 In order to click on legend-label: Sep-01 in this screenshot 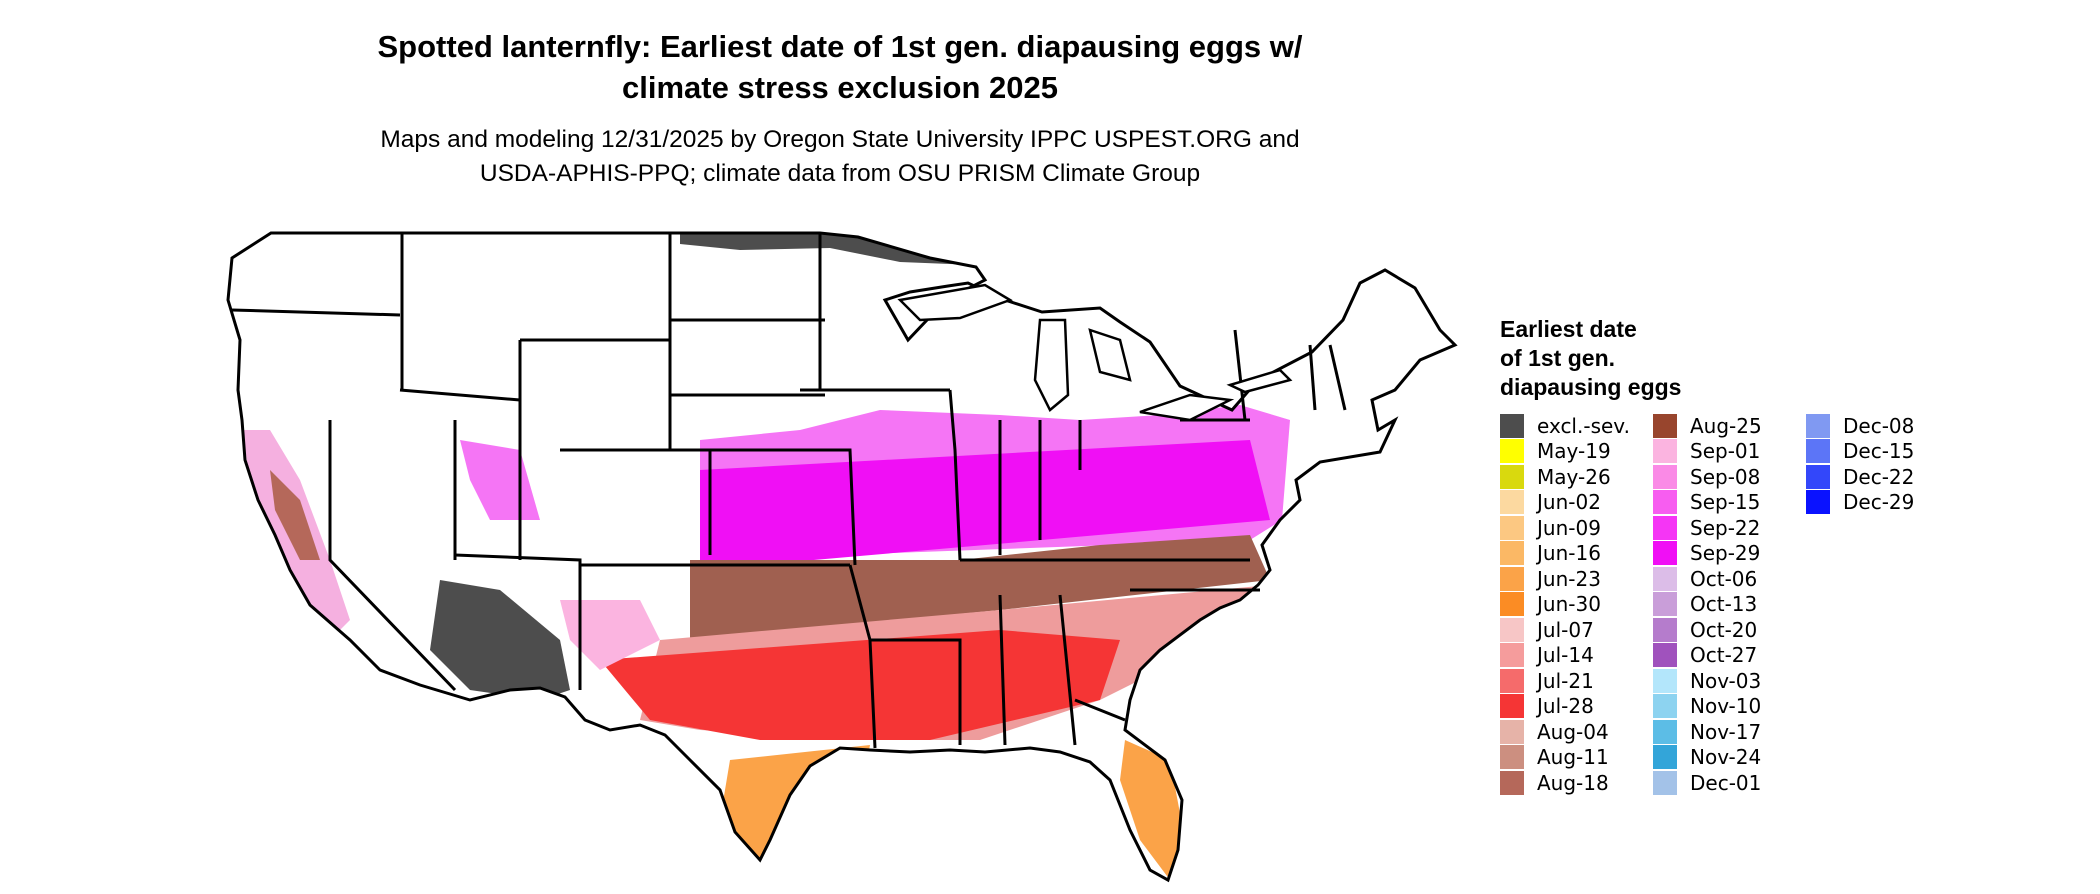, I will do `click(1725, 451)`.